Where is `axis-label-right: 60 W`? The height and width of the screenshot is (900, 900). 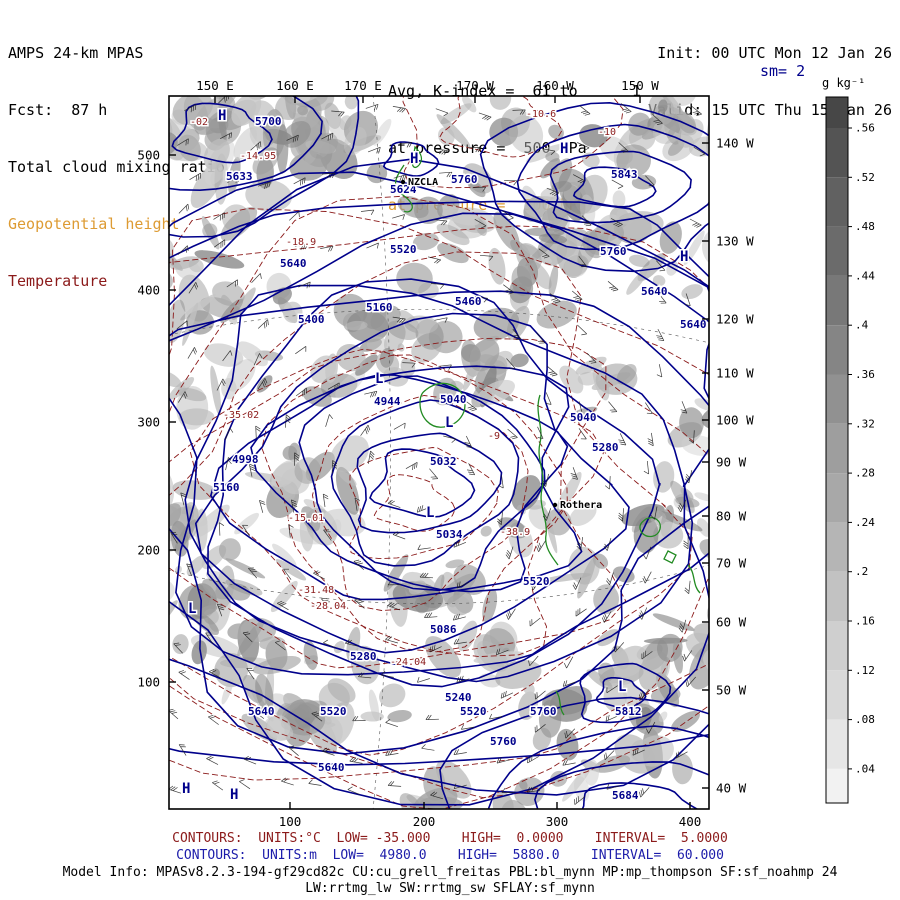
axis-label-right: 60 W is located at coordinates (731, 622).